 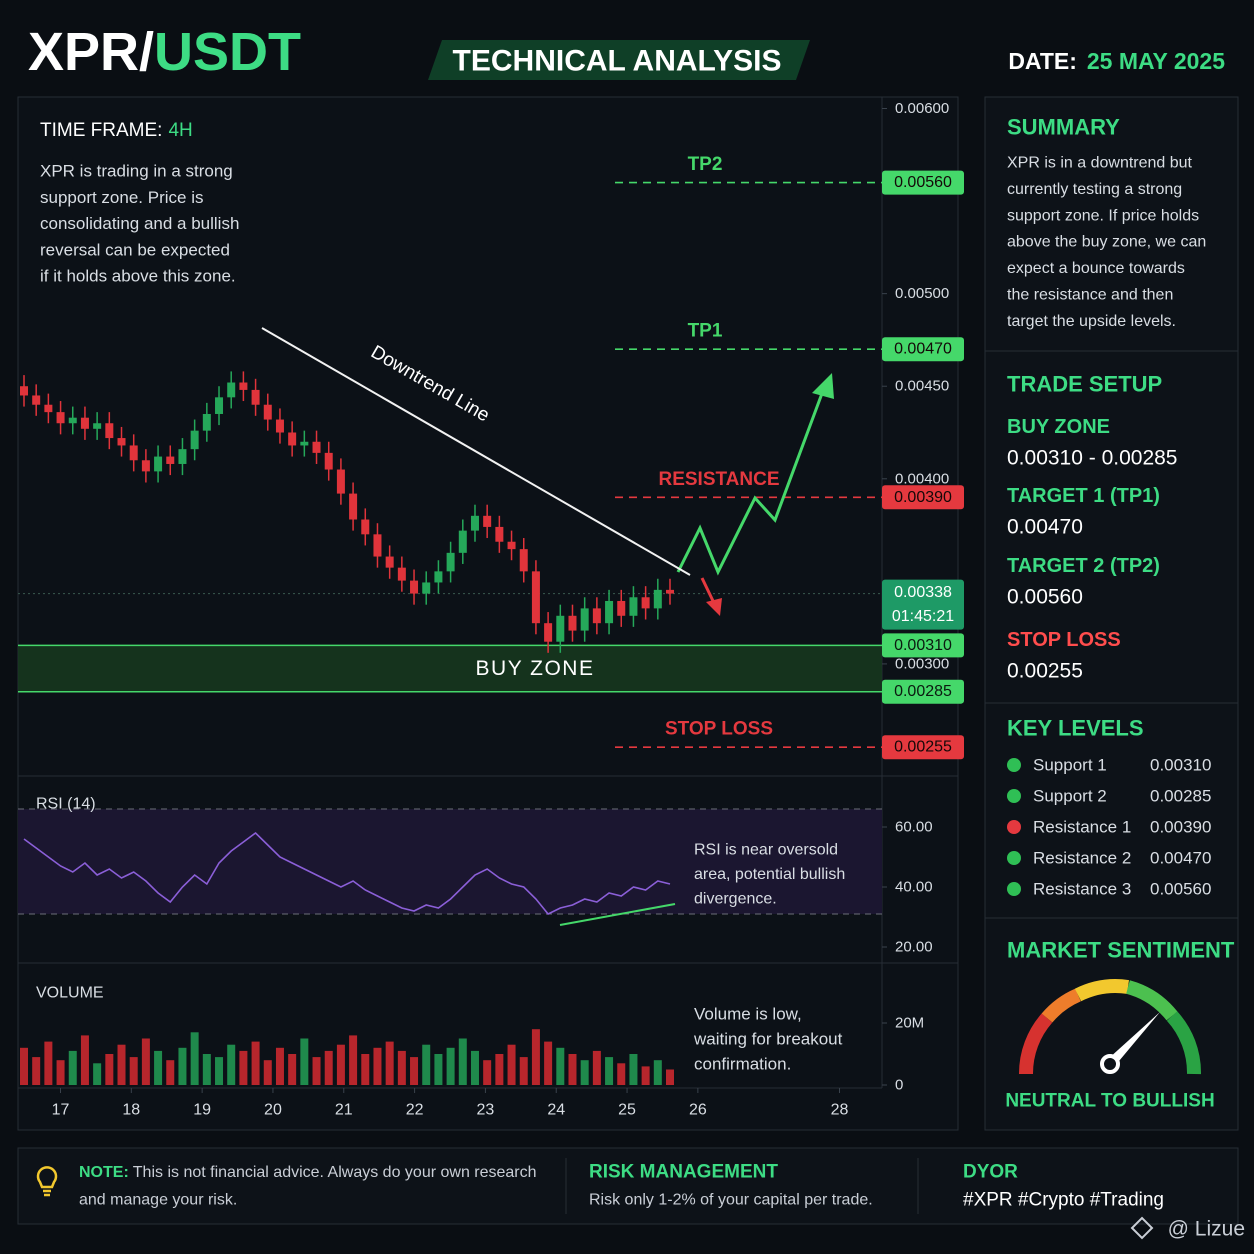 I want to click on y-tick-label: 0, so click(x=899, y=1085).